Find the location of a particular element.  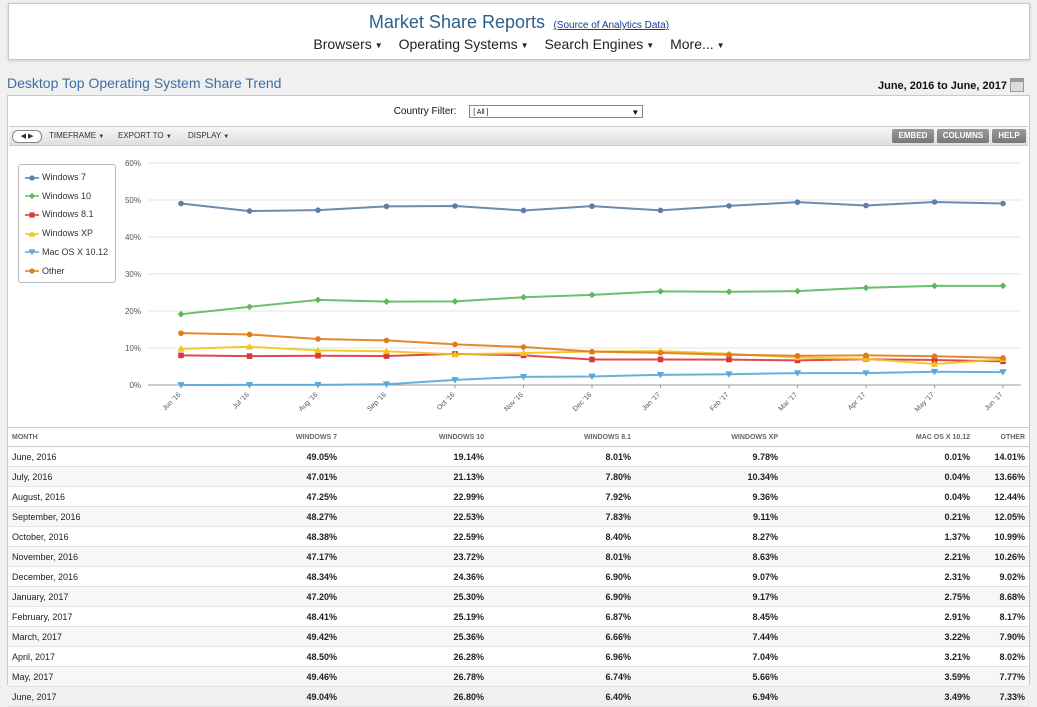

columns-button: COLUMNS is located at coordinates (963, 136).